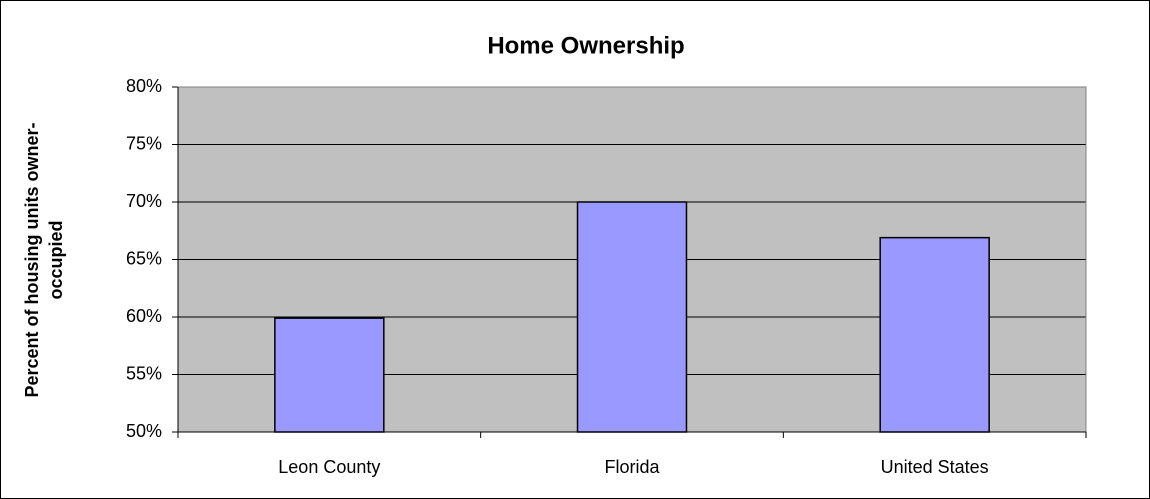 This screenshot has height=499, width=1150. I want to click on chart-title: Home Ownership, so click(585, 45).